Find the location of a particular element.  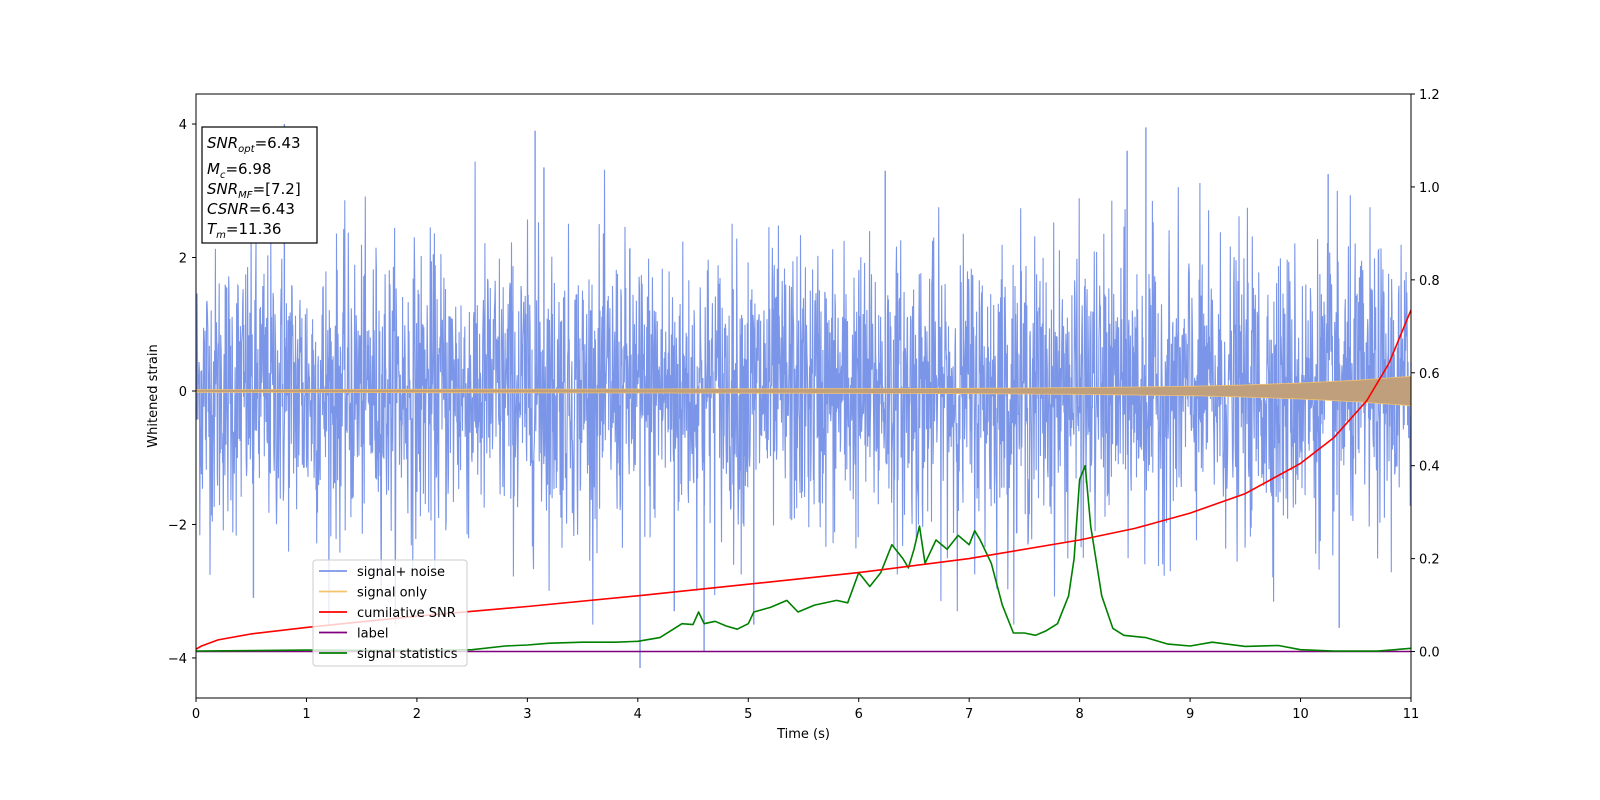

annotation-line: SNRopt=6.43 is located at coordinates (254, 144).